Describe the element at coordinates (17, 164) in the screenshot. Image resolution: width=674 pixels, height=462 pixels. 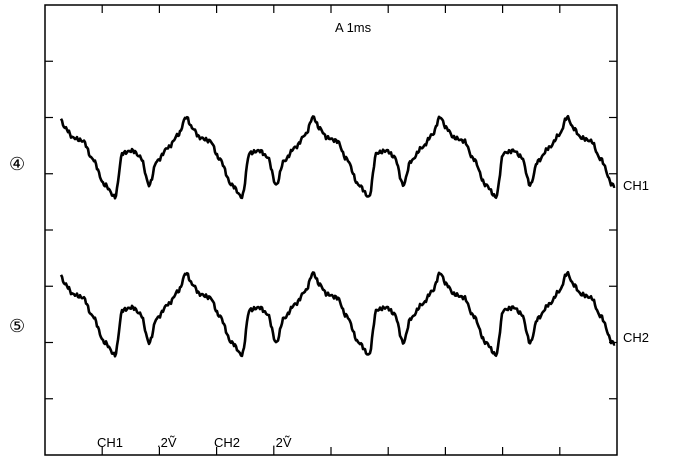
I see `trace-marker-ch1: ④` at that location.